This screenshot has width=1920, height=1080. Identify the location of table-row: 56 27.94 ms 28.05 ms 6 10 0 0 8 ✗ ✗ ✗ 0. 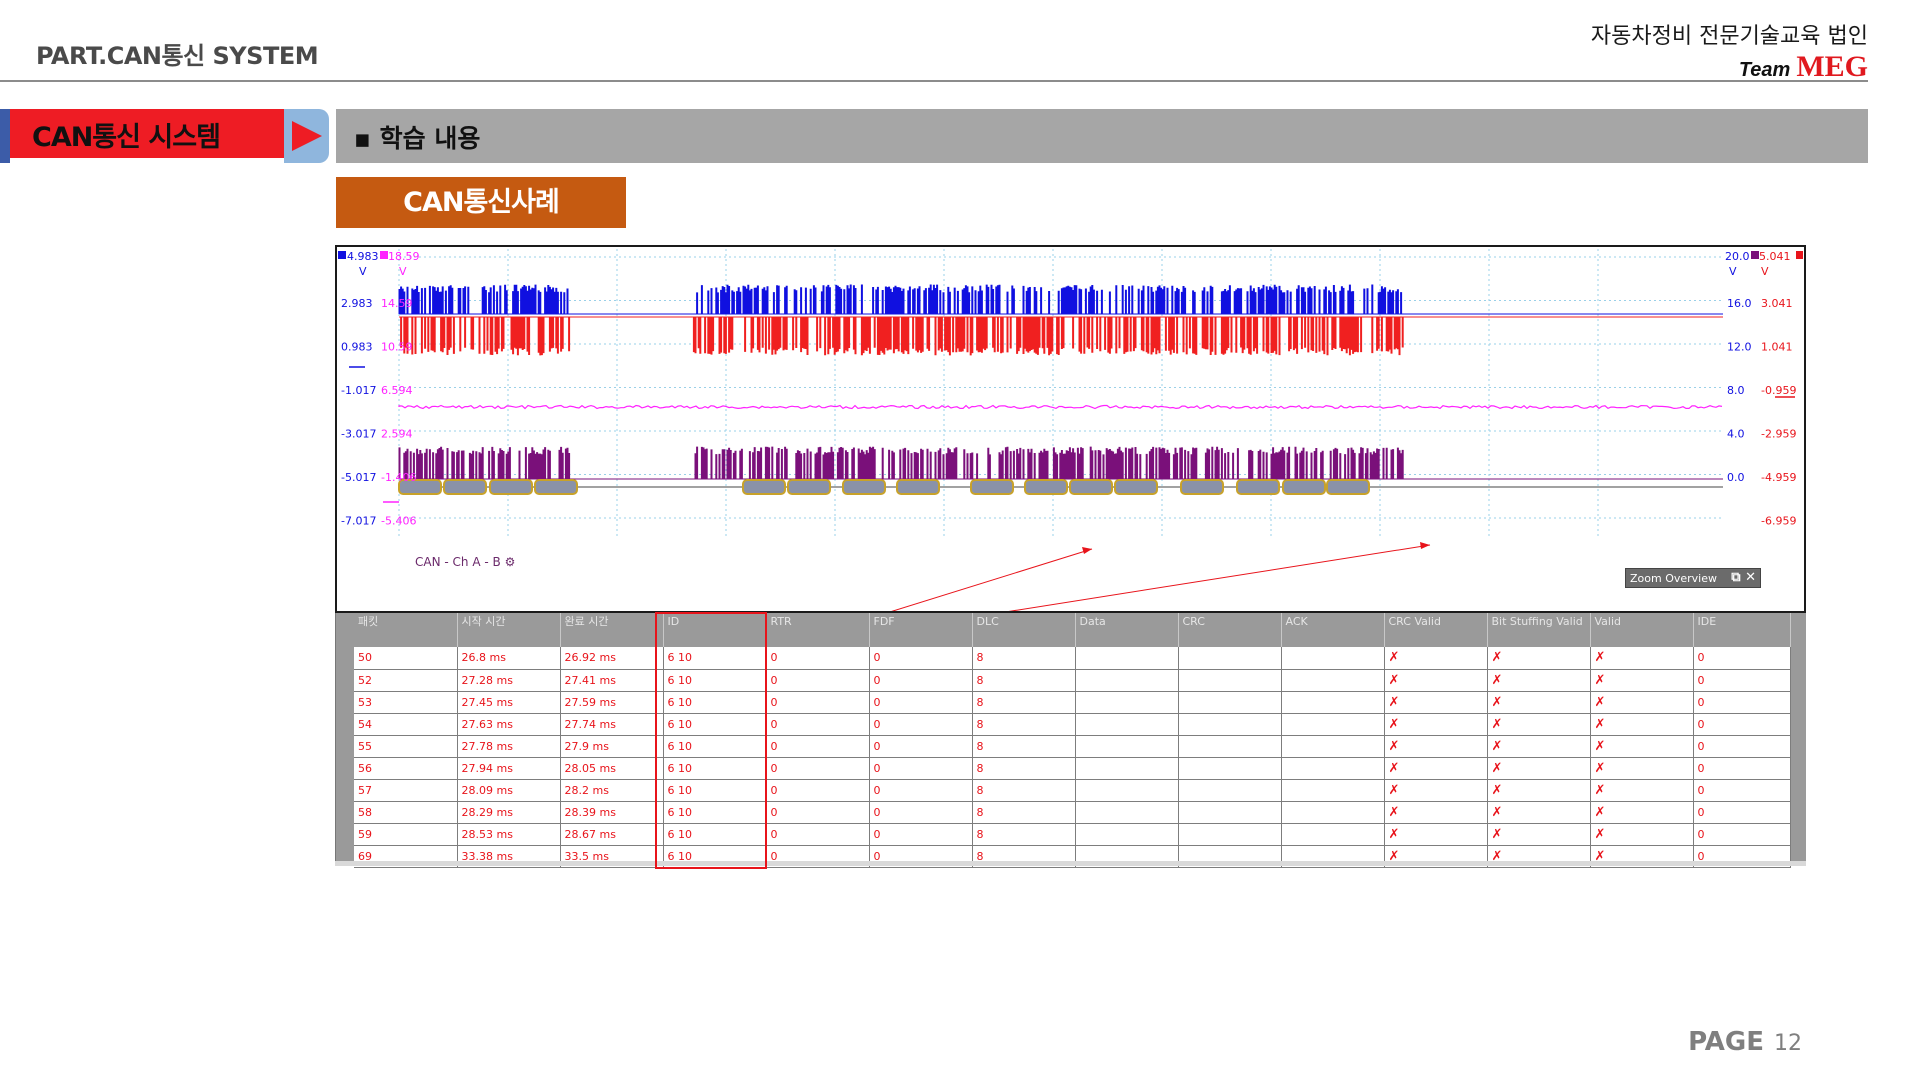
(1072, 768).